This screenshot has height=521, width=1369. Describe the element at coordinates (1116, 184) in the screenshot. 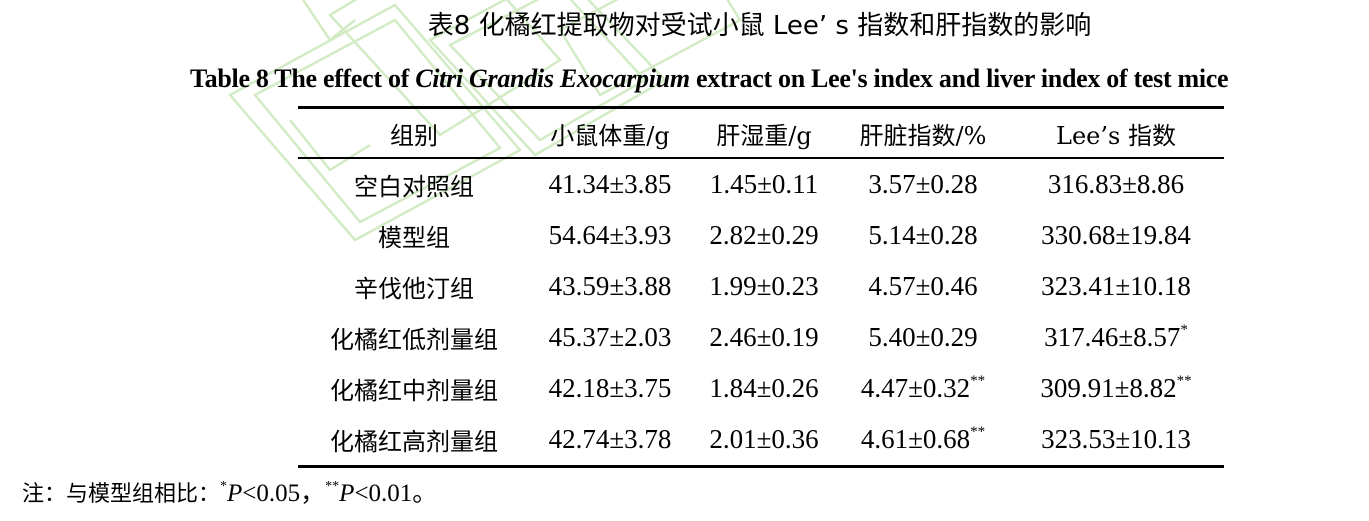

I see `cell-lee-index: 316.83±8.86` at that location.